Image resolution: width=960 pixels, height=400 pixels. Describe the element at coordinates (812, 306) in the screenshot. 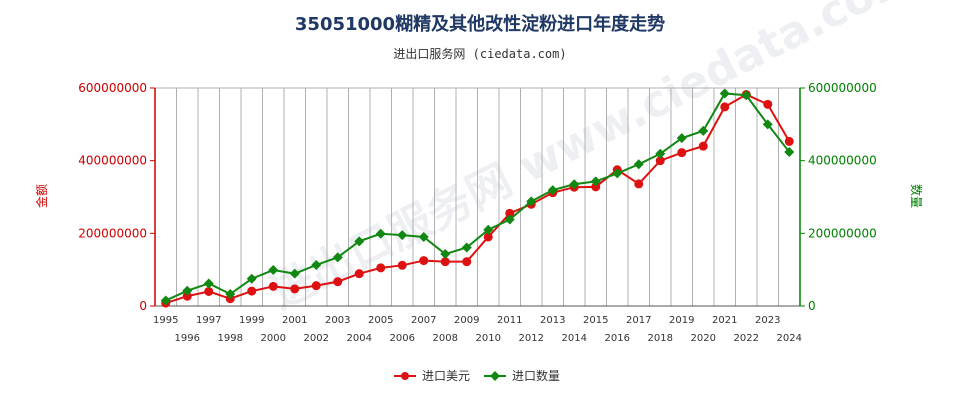

I see `y-tick-label-right: 0` at that location.